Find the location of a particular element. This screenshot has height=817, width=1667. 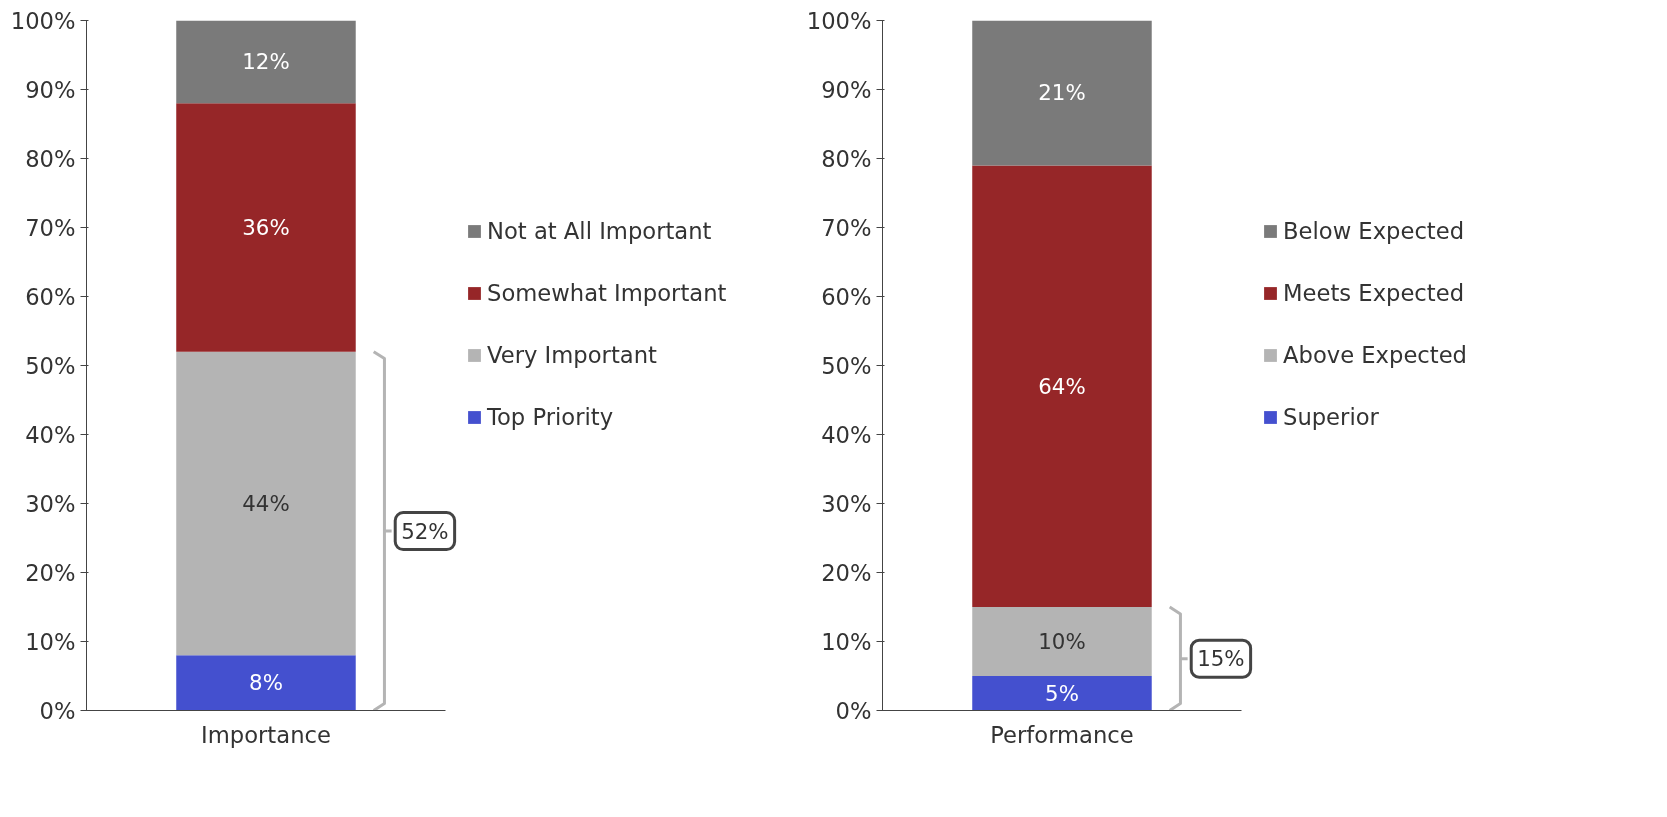

legend-label: Top Priority is located at coordinates (550, 417).